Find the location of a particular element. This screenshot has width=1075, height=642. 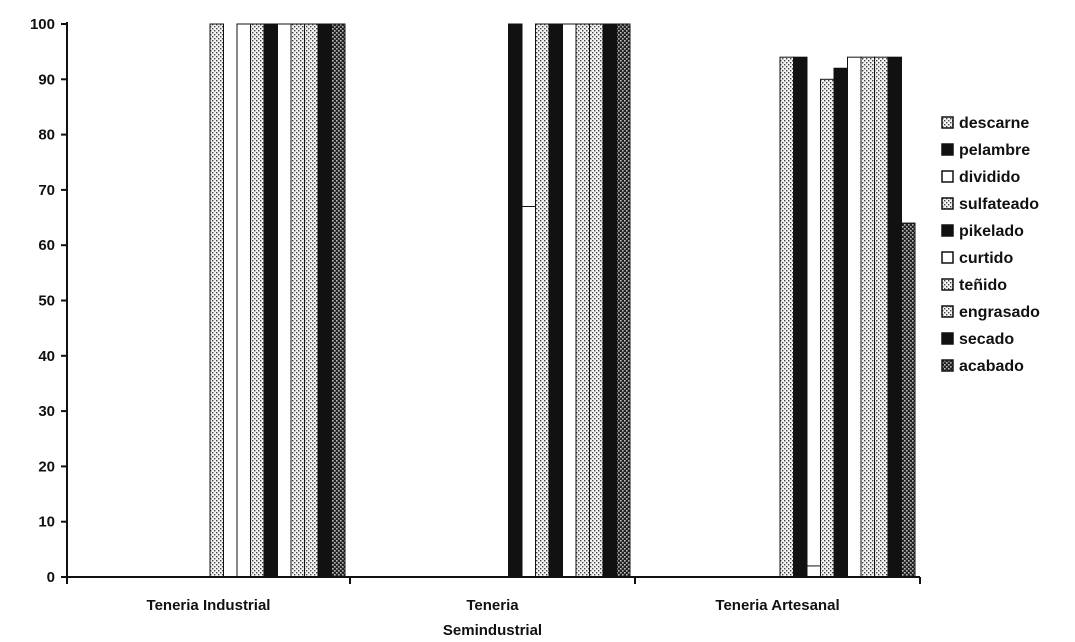

y-tick-label: 90 is located at coordinates (46, 79).